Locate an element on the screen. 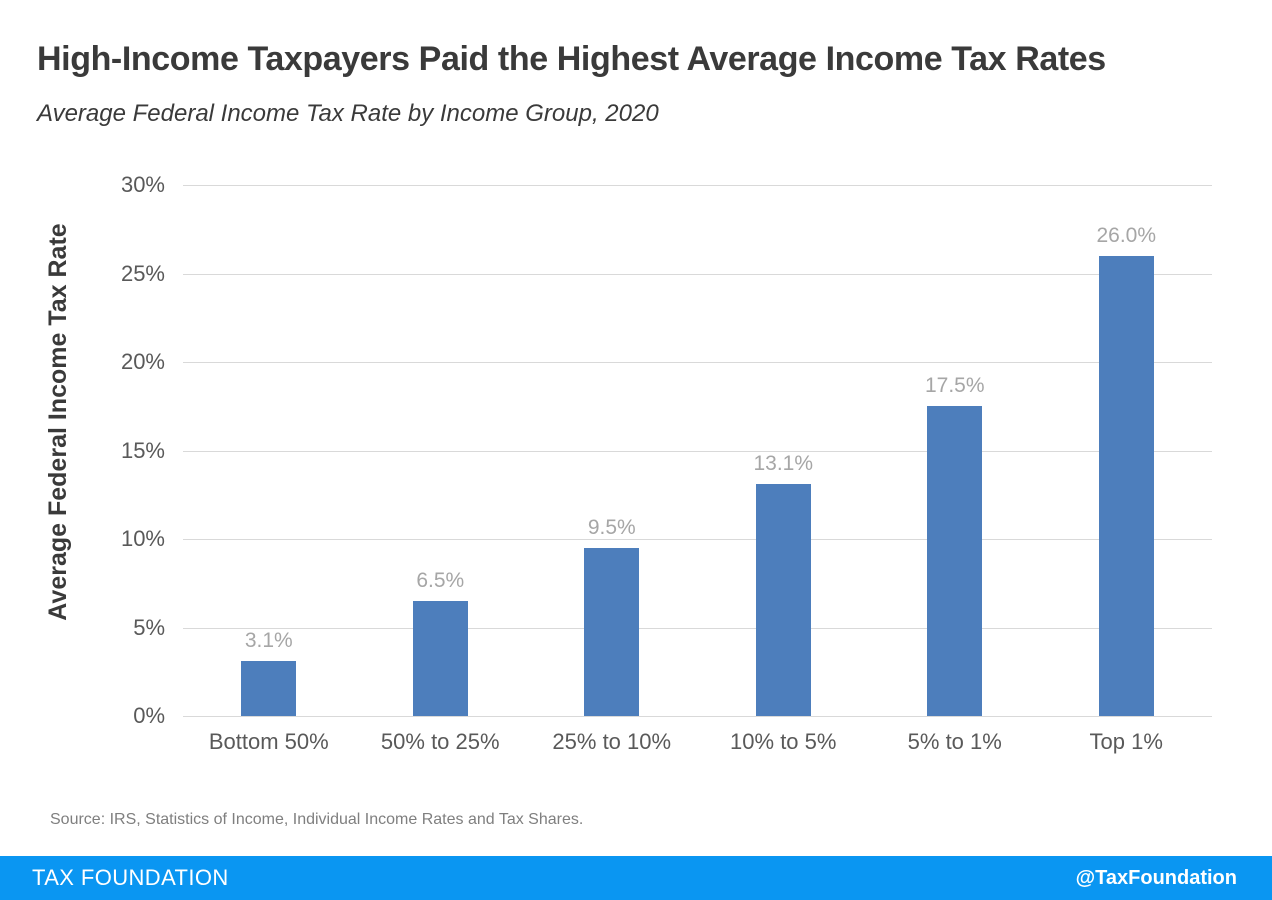 The width and height of the screenshot is (1272, 900). x-category-label: 5% to 1% is located at coordinates (954, 741).